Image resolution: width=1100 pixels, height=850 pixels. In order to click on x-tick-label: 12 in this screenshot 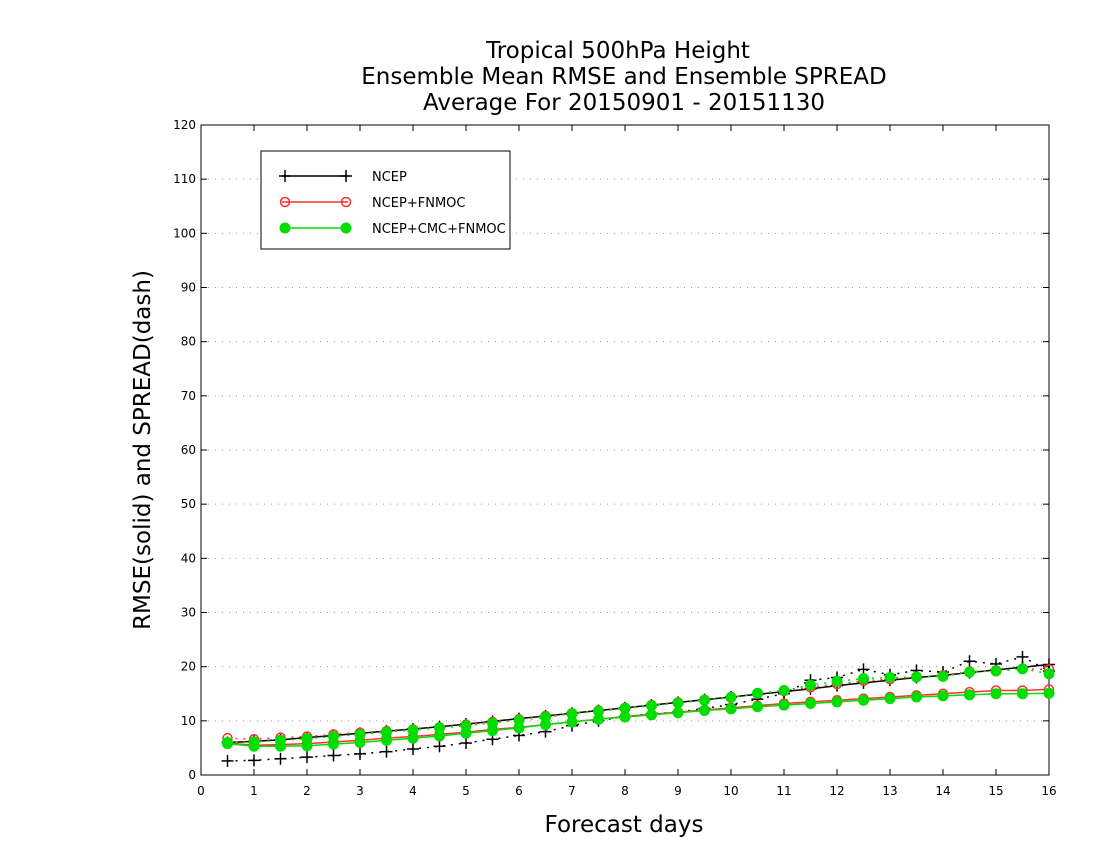, I will do `click(836, 791)`.